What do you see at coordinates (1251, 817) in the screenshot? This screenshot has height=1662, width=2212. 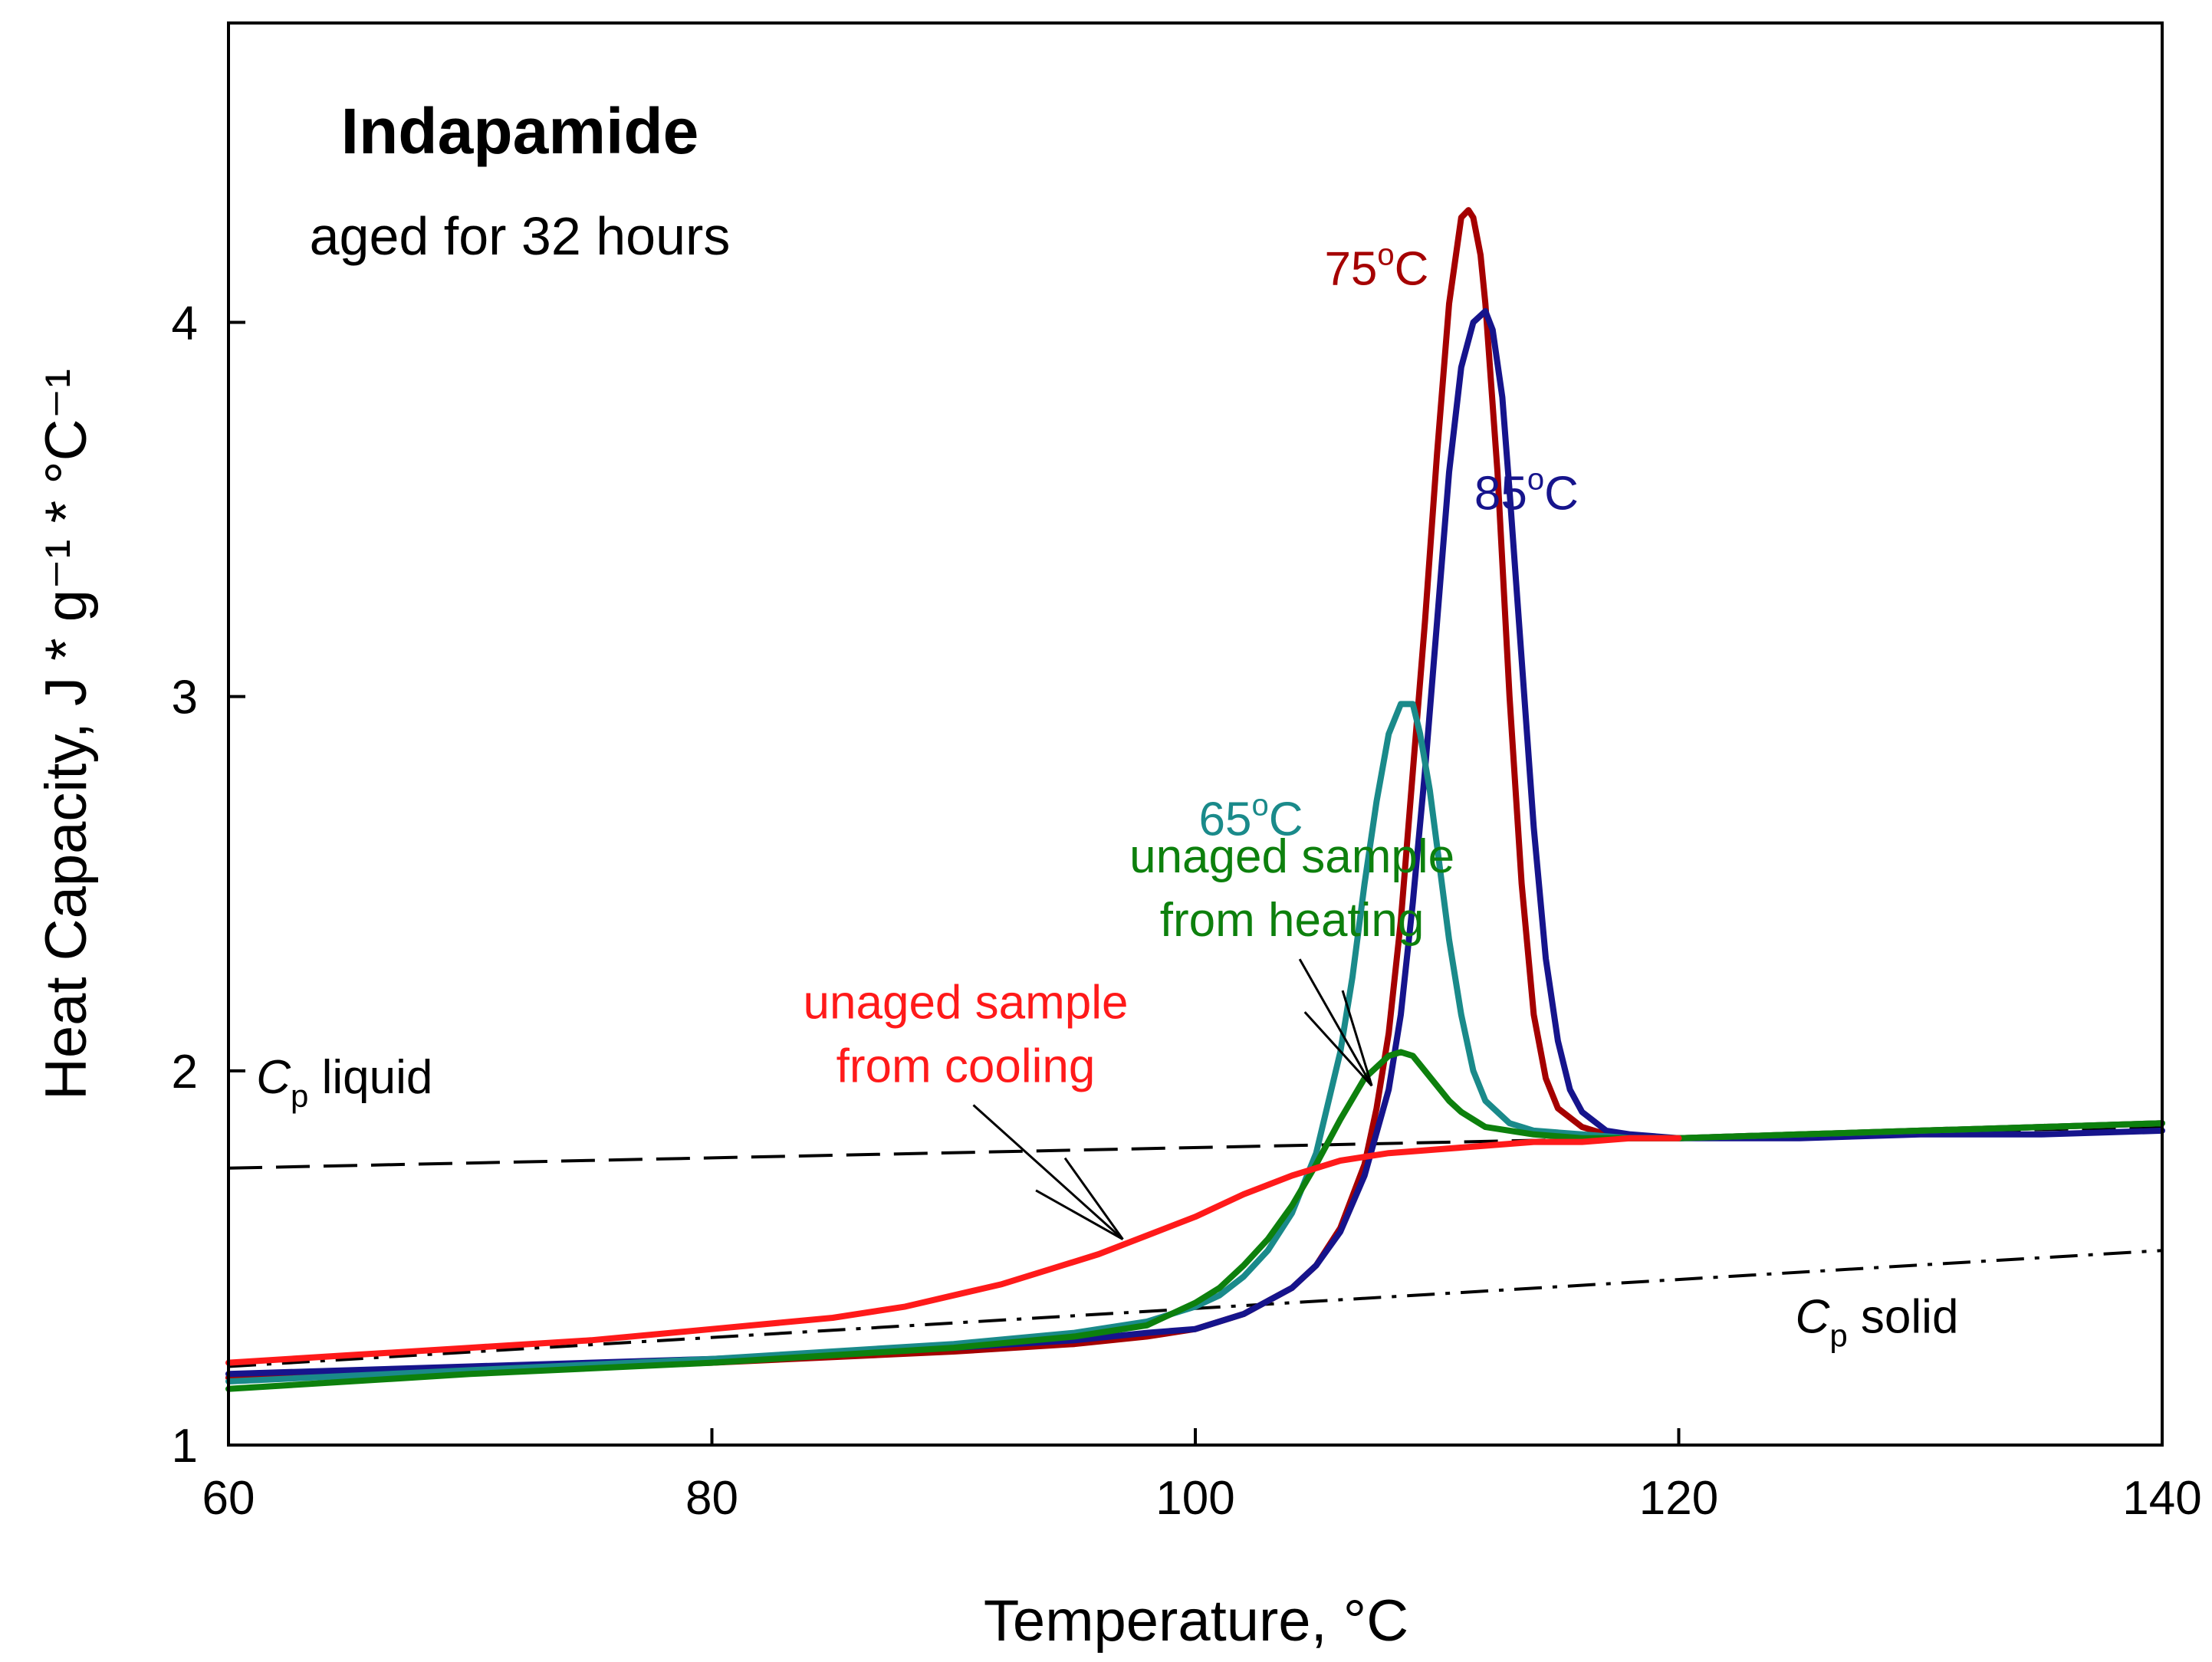 I see `annotation-a65: 65oC` at bounding box center [1251, 817].